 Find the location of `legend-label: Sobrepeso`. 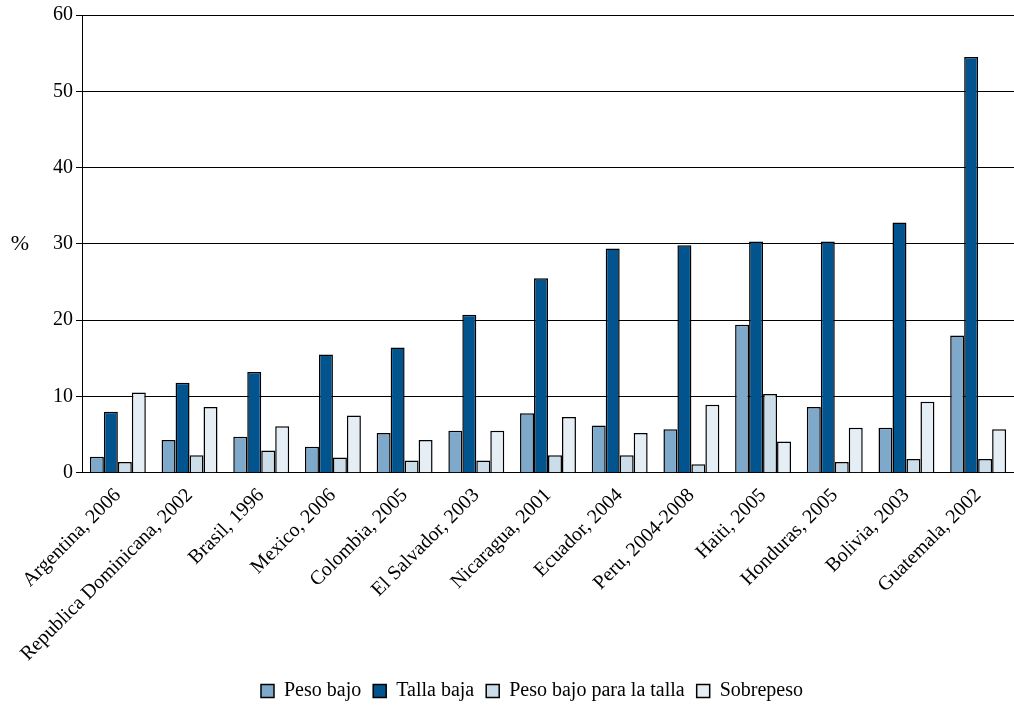

legend-label: Sobrepeso is located at coordinates (761, 690).